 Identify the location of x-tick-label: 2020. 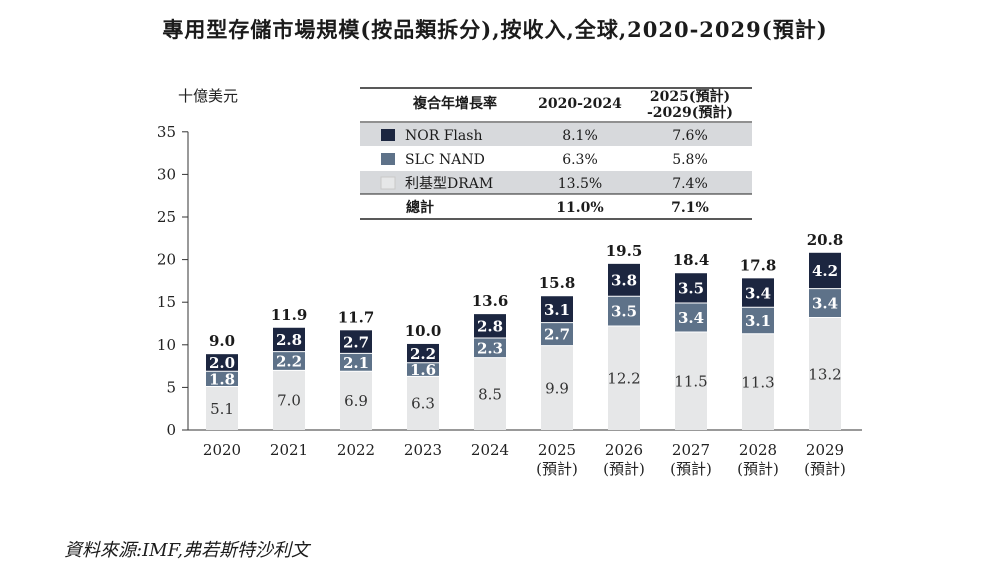
(222, 450).